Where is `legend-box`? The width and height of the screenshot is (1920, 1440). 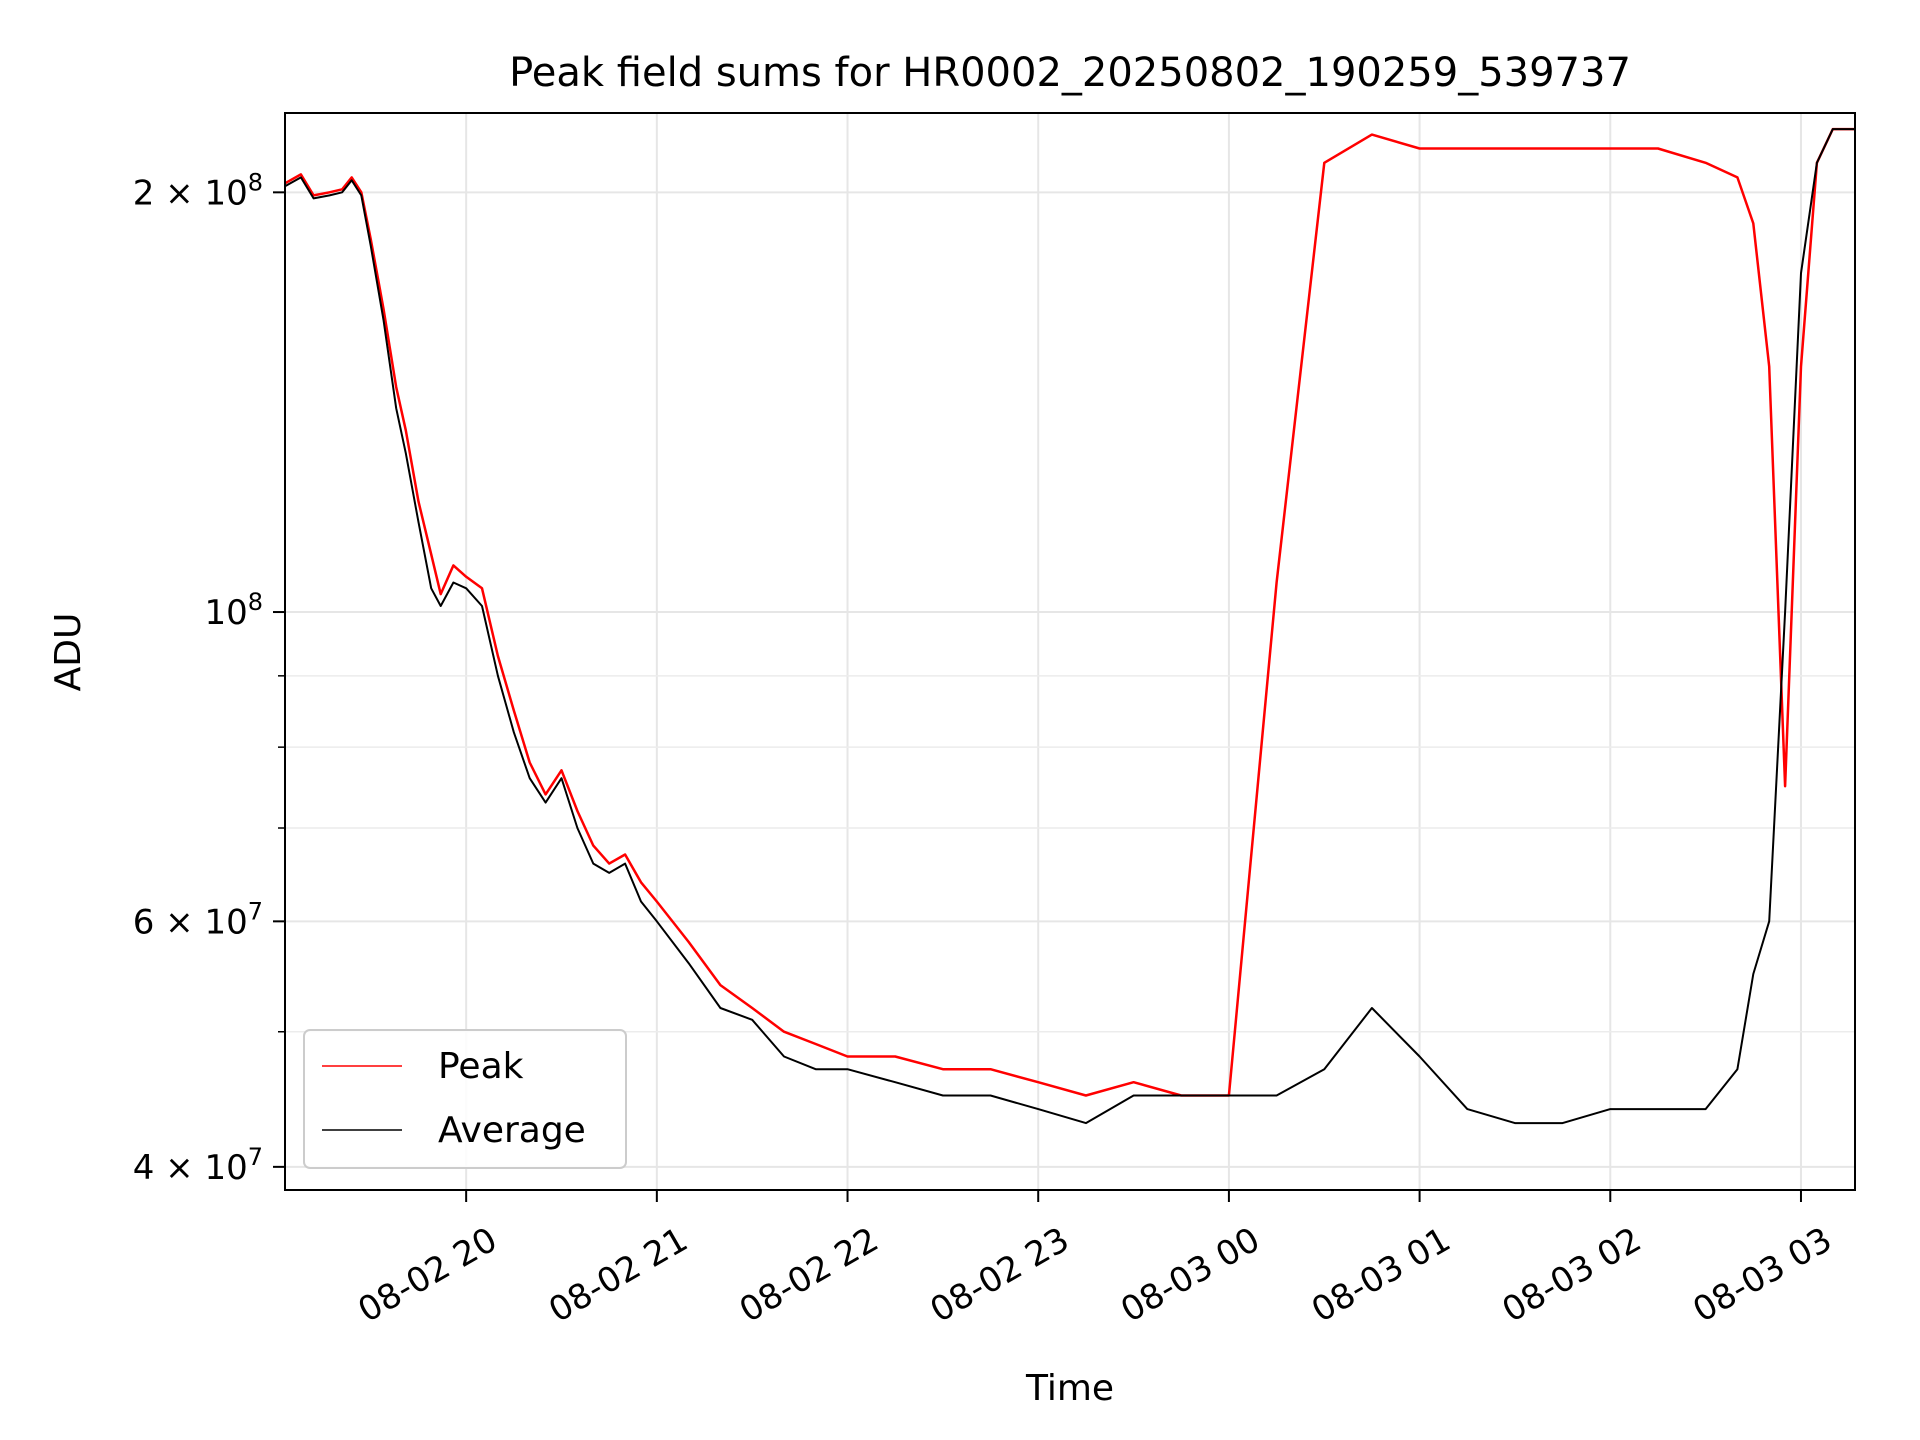
legend-box is located at coordinates (465, 1099).